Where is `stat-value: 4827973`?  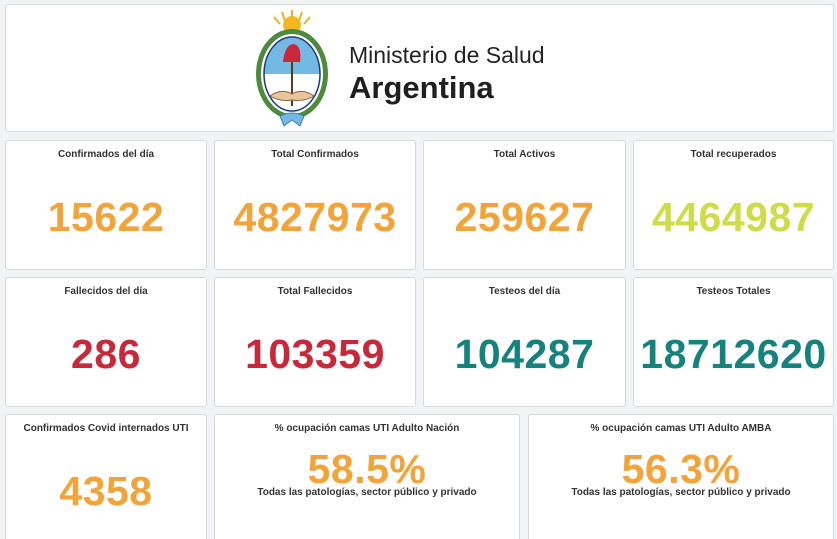
stat-value: 4827973 is located at coordinates (315, 217).